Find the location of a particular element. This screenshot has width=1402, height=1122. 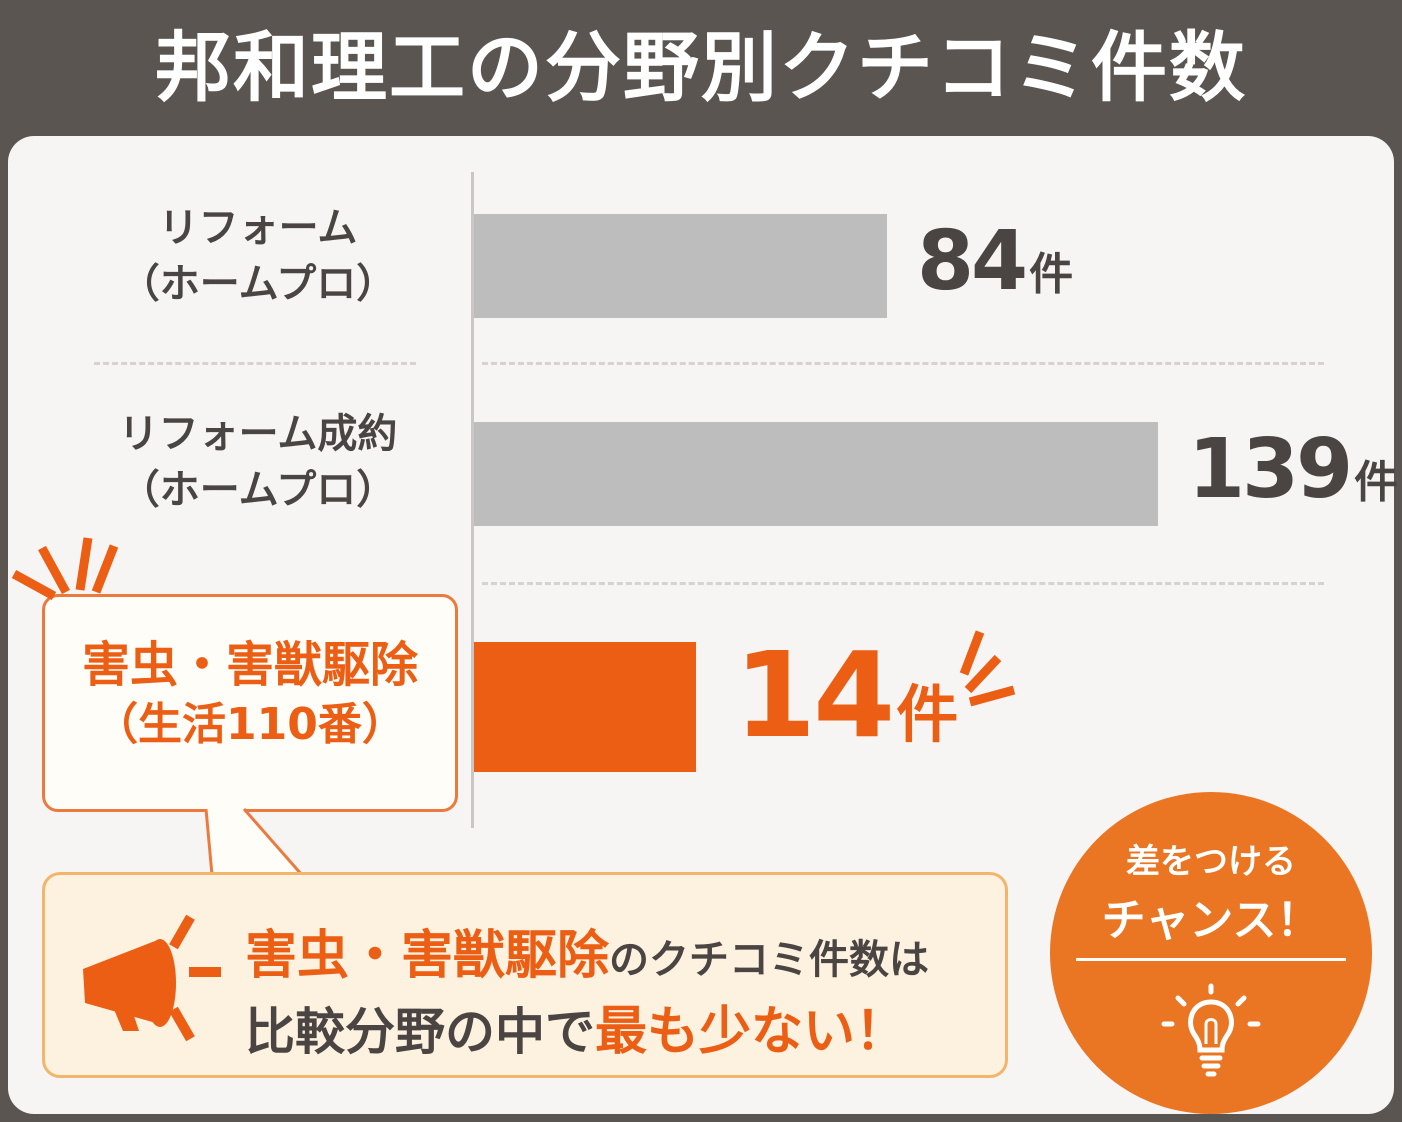

value-number: 139 is located at coordinates (1270, 469).